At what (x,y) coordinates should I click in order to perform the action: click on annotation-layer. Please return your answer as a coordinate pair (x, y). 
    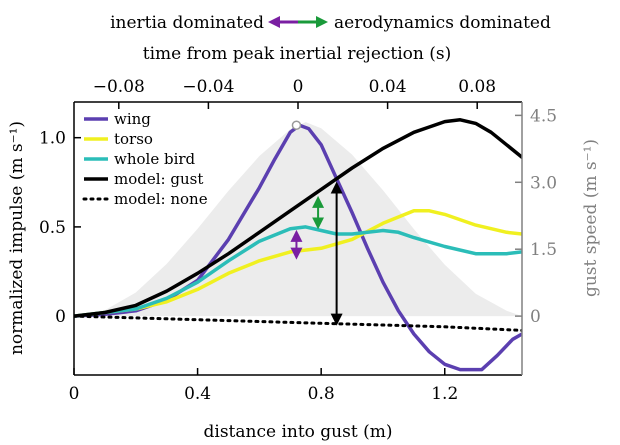
    Looking at the image, I should click on (316, 253).